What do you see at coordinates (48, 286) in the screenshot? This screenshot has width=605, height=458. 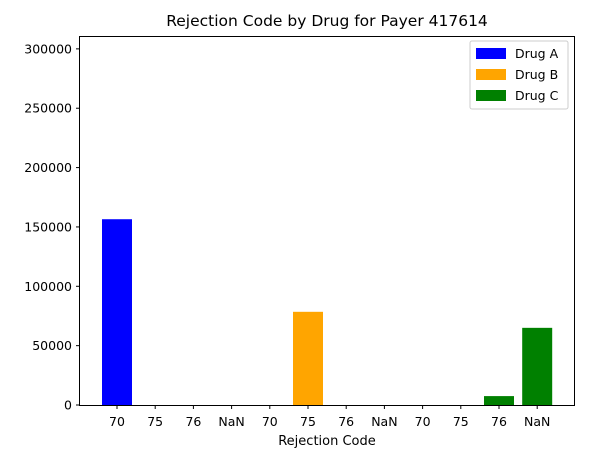 I see `y-tick-label: 100000` at bounding box center [48, 286].